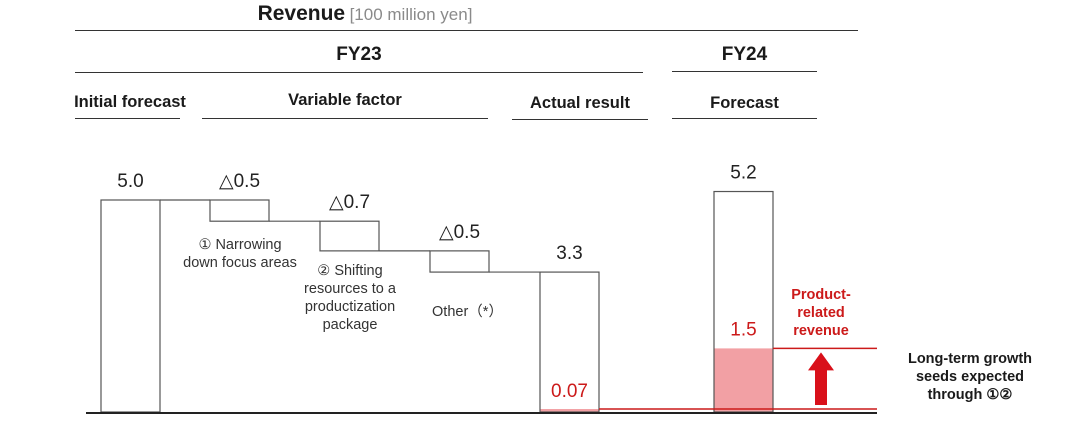 The width and height of the screenshot is (1073, 433). What do you see at coordinates (359, 72) in the screenshot?
I see `fy23-rule` at bounding box center [359, 72].